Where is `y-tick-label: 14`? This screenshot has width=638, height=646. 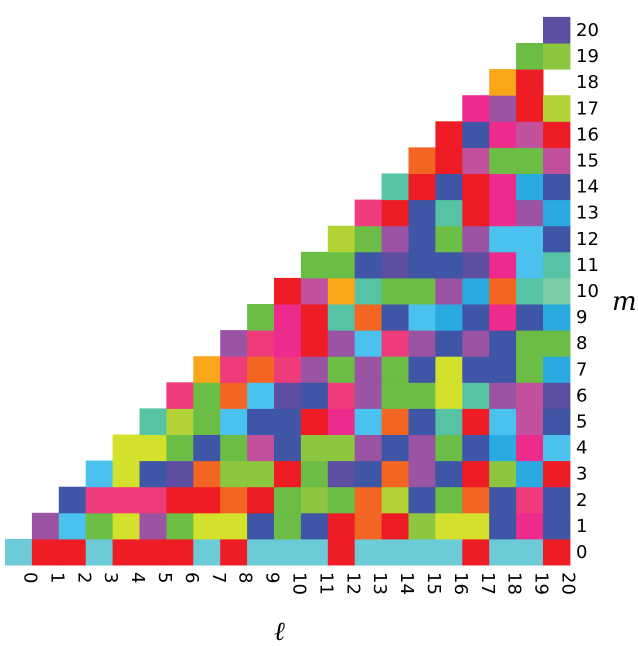 y-tick-label: 14 is located at coordinates (587, 187).